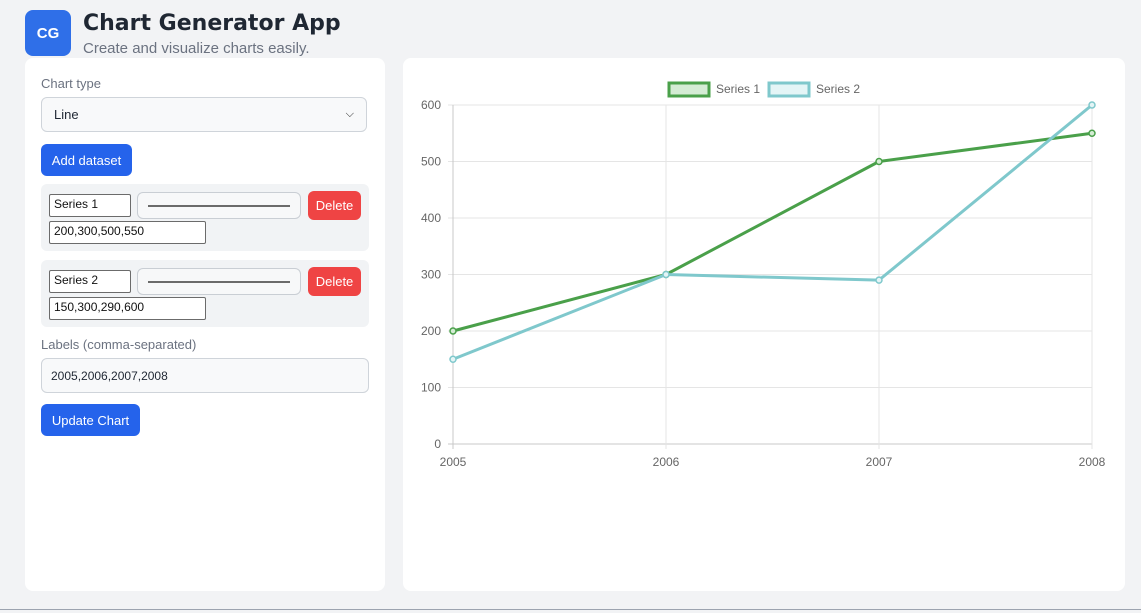 The width and height of the screenshot is (1141, 613). What do you see at coordinates (431, 331) in the screenshot?
I see `y-tick-label: 200` at bounding box center [431, 331].